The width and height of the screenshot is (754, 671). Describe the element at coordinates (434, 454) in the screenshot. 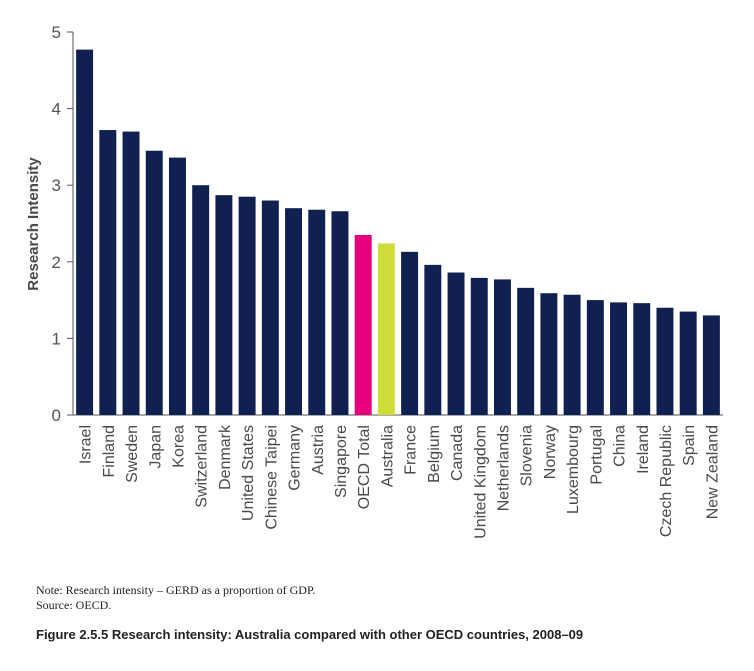

I see `x-tick-label: Belgium` at that location.